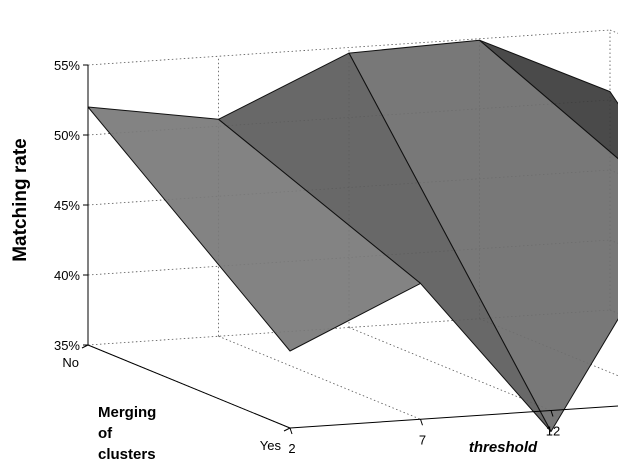  I want to click on depth-tick-label: Yes, so click(271, 445).